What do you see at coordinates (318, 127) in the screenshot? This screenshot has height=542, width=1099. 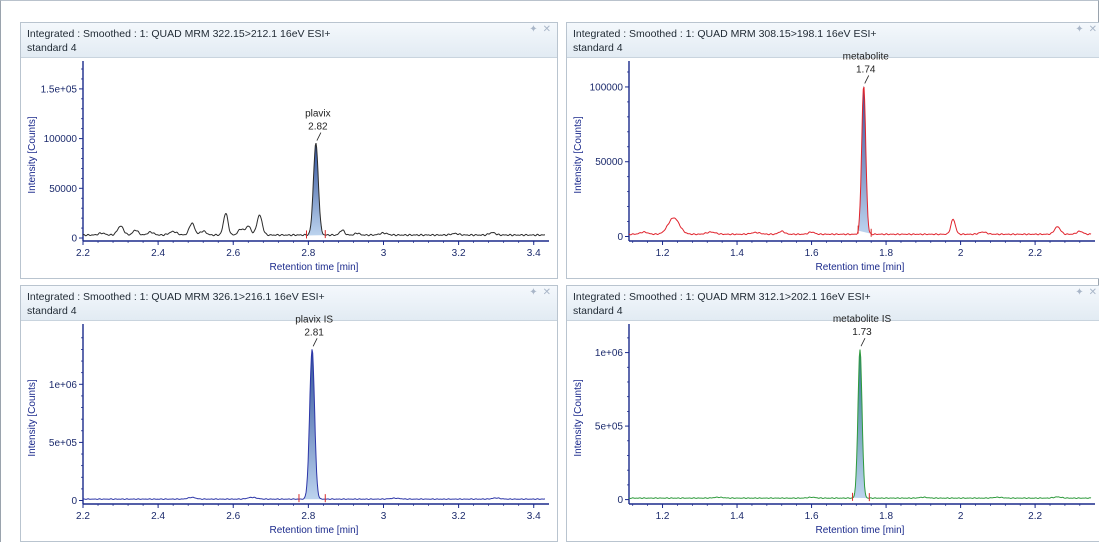 I see `peak-time-label: 2.82` at bounding box center [318, 127].